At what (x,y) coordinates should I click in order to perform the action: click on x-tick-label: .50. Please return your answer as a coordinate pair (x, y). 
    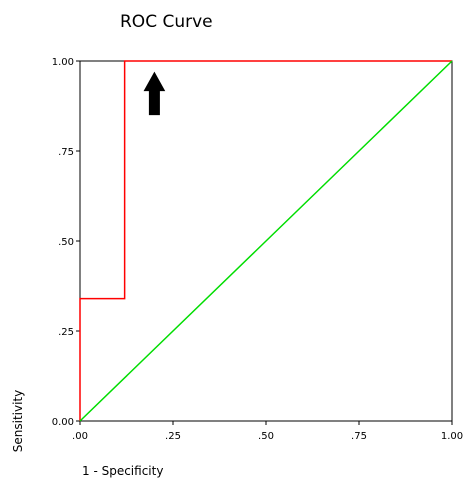
    Looking at the image, I should click on (266, 436).